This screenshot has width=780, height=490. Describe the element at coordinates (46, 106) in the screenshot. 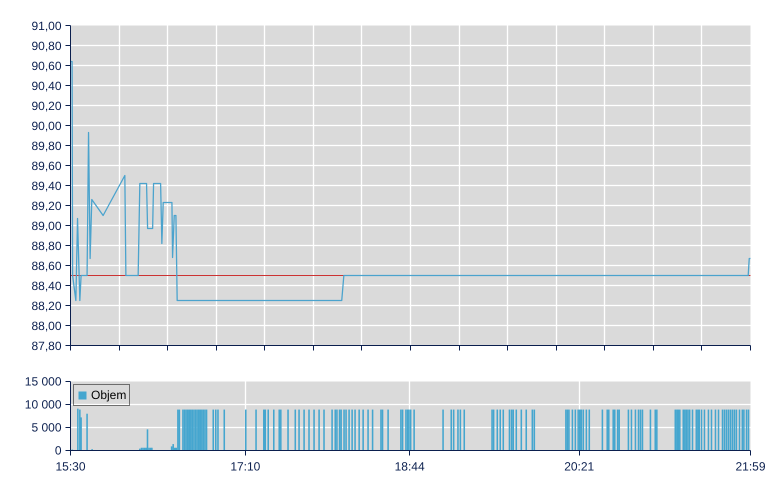

I see `y-tick-label: 90,20` at that location.